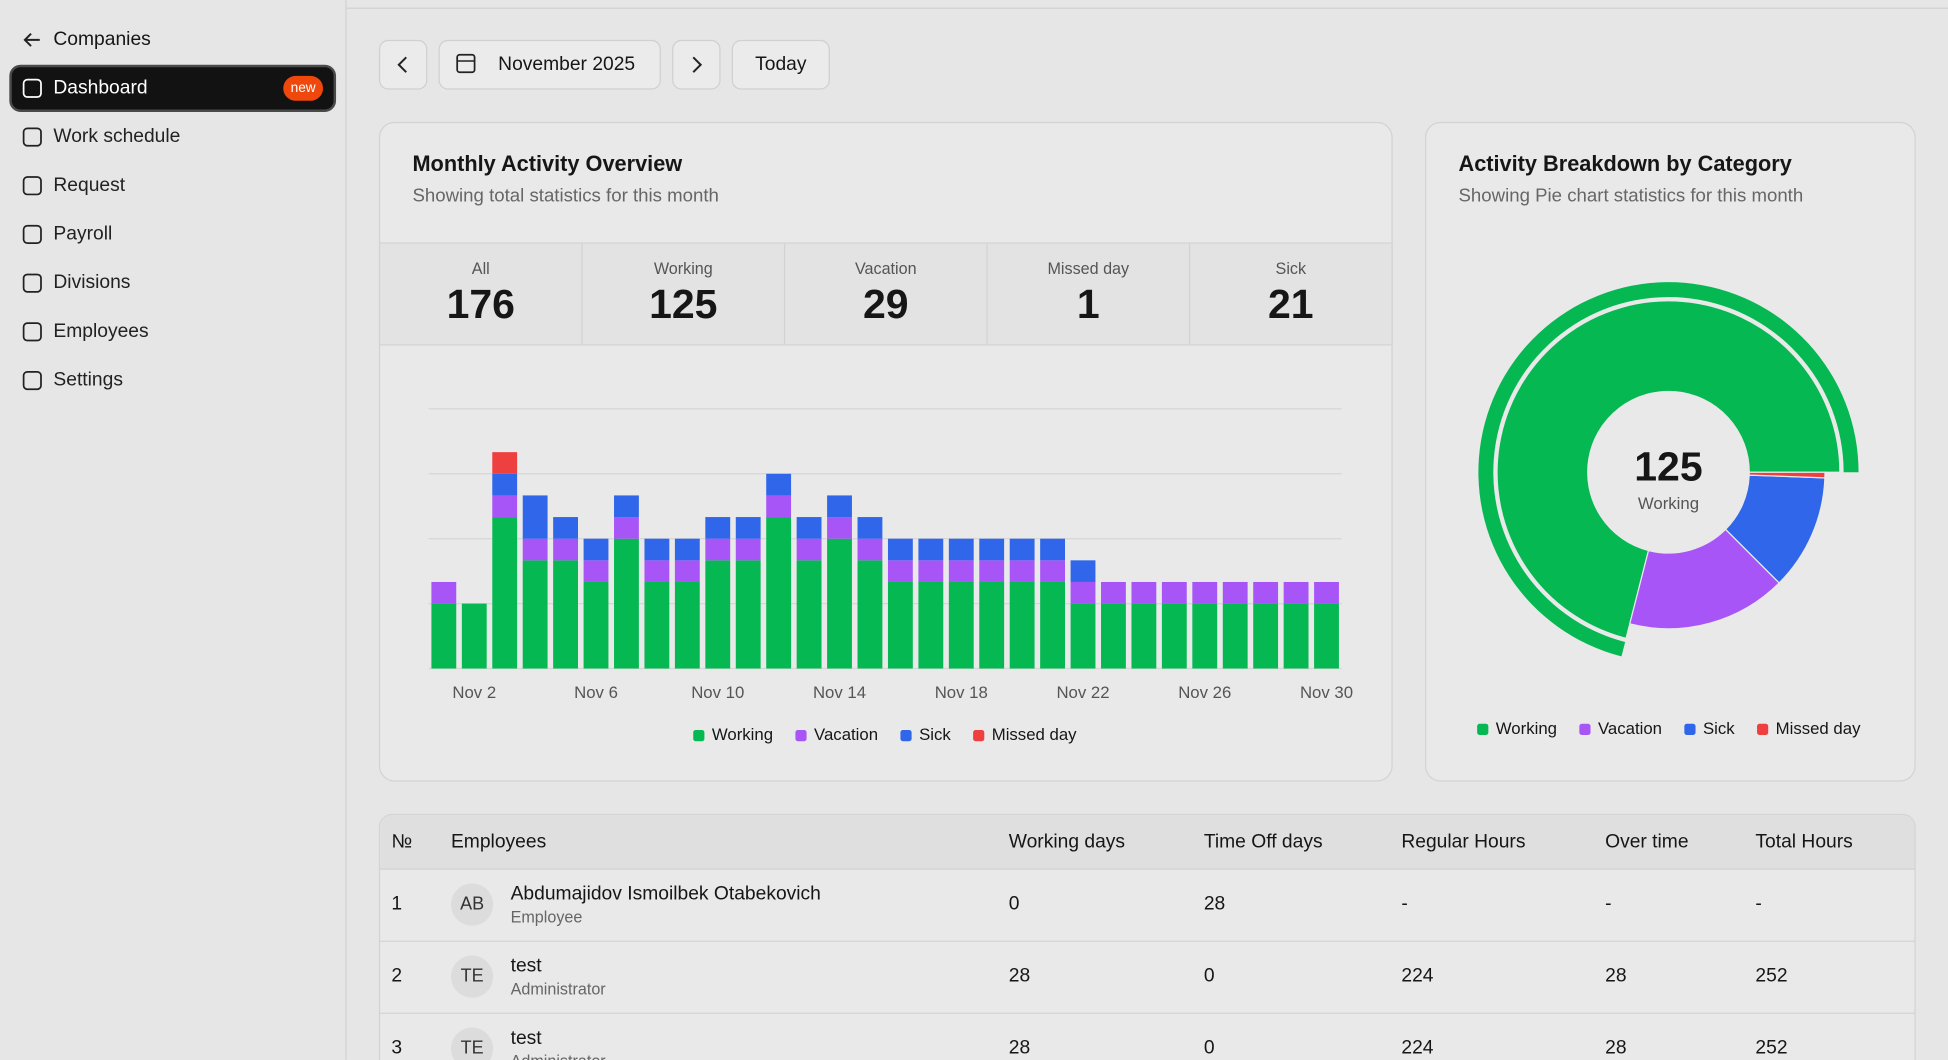 The width and height of the screenshot is (1948, 1060). Describe the element at coordinates (683, 304) in the screenshot. I see `stat-value: 125` at that location.